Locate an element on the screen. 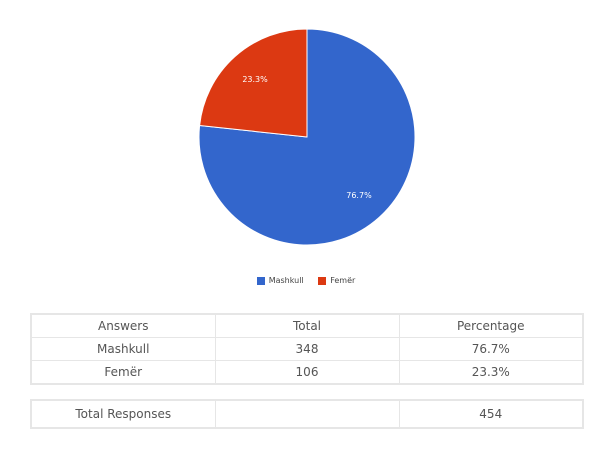 The image size is (612, 457). legend-item-mashkull: Mashkull is located at coordinates (280, 280).